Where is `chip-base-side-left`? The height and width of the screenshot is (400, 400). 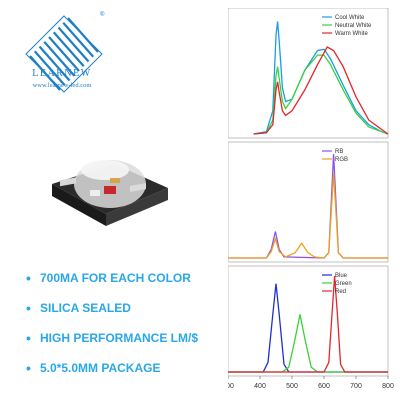 chip-base-side-left is located at coordinates (79, 205).